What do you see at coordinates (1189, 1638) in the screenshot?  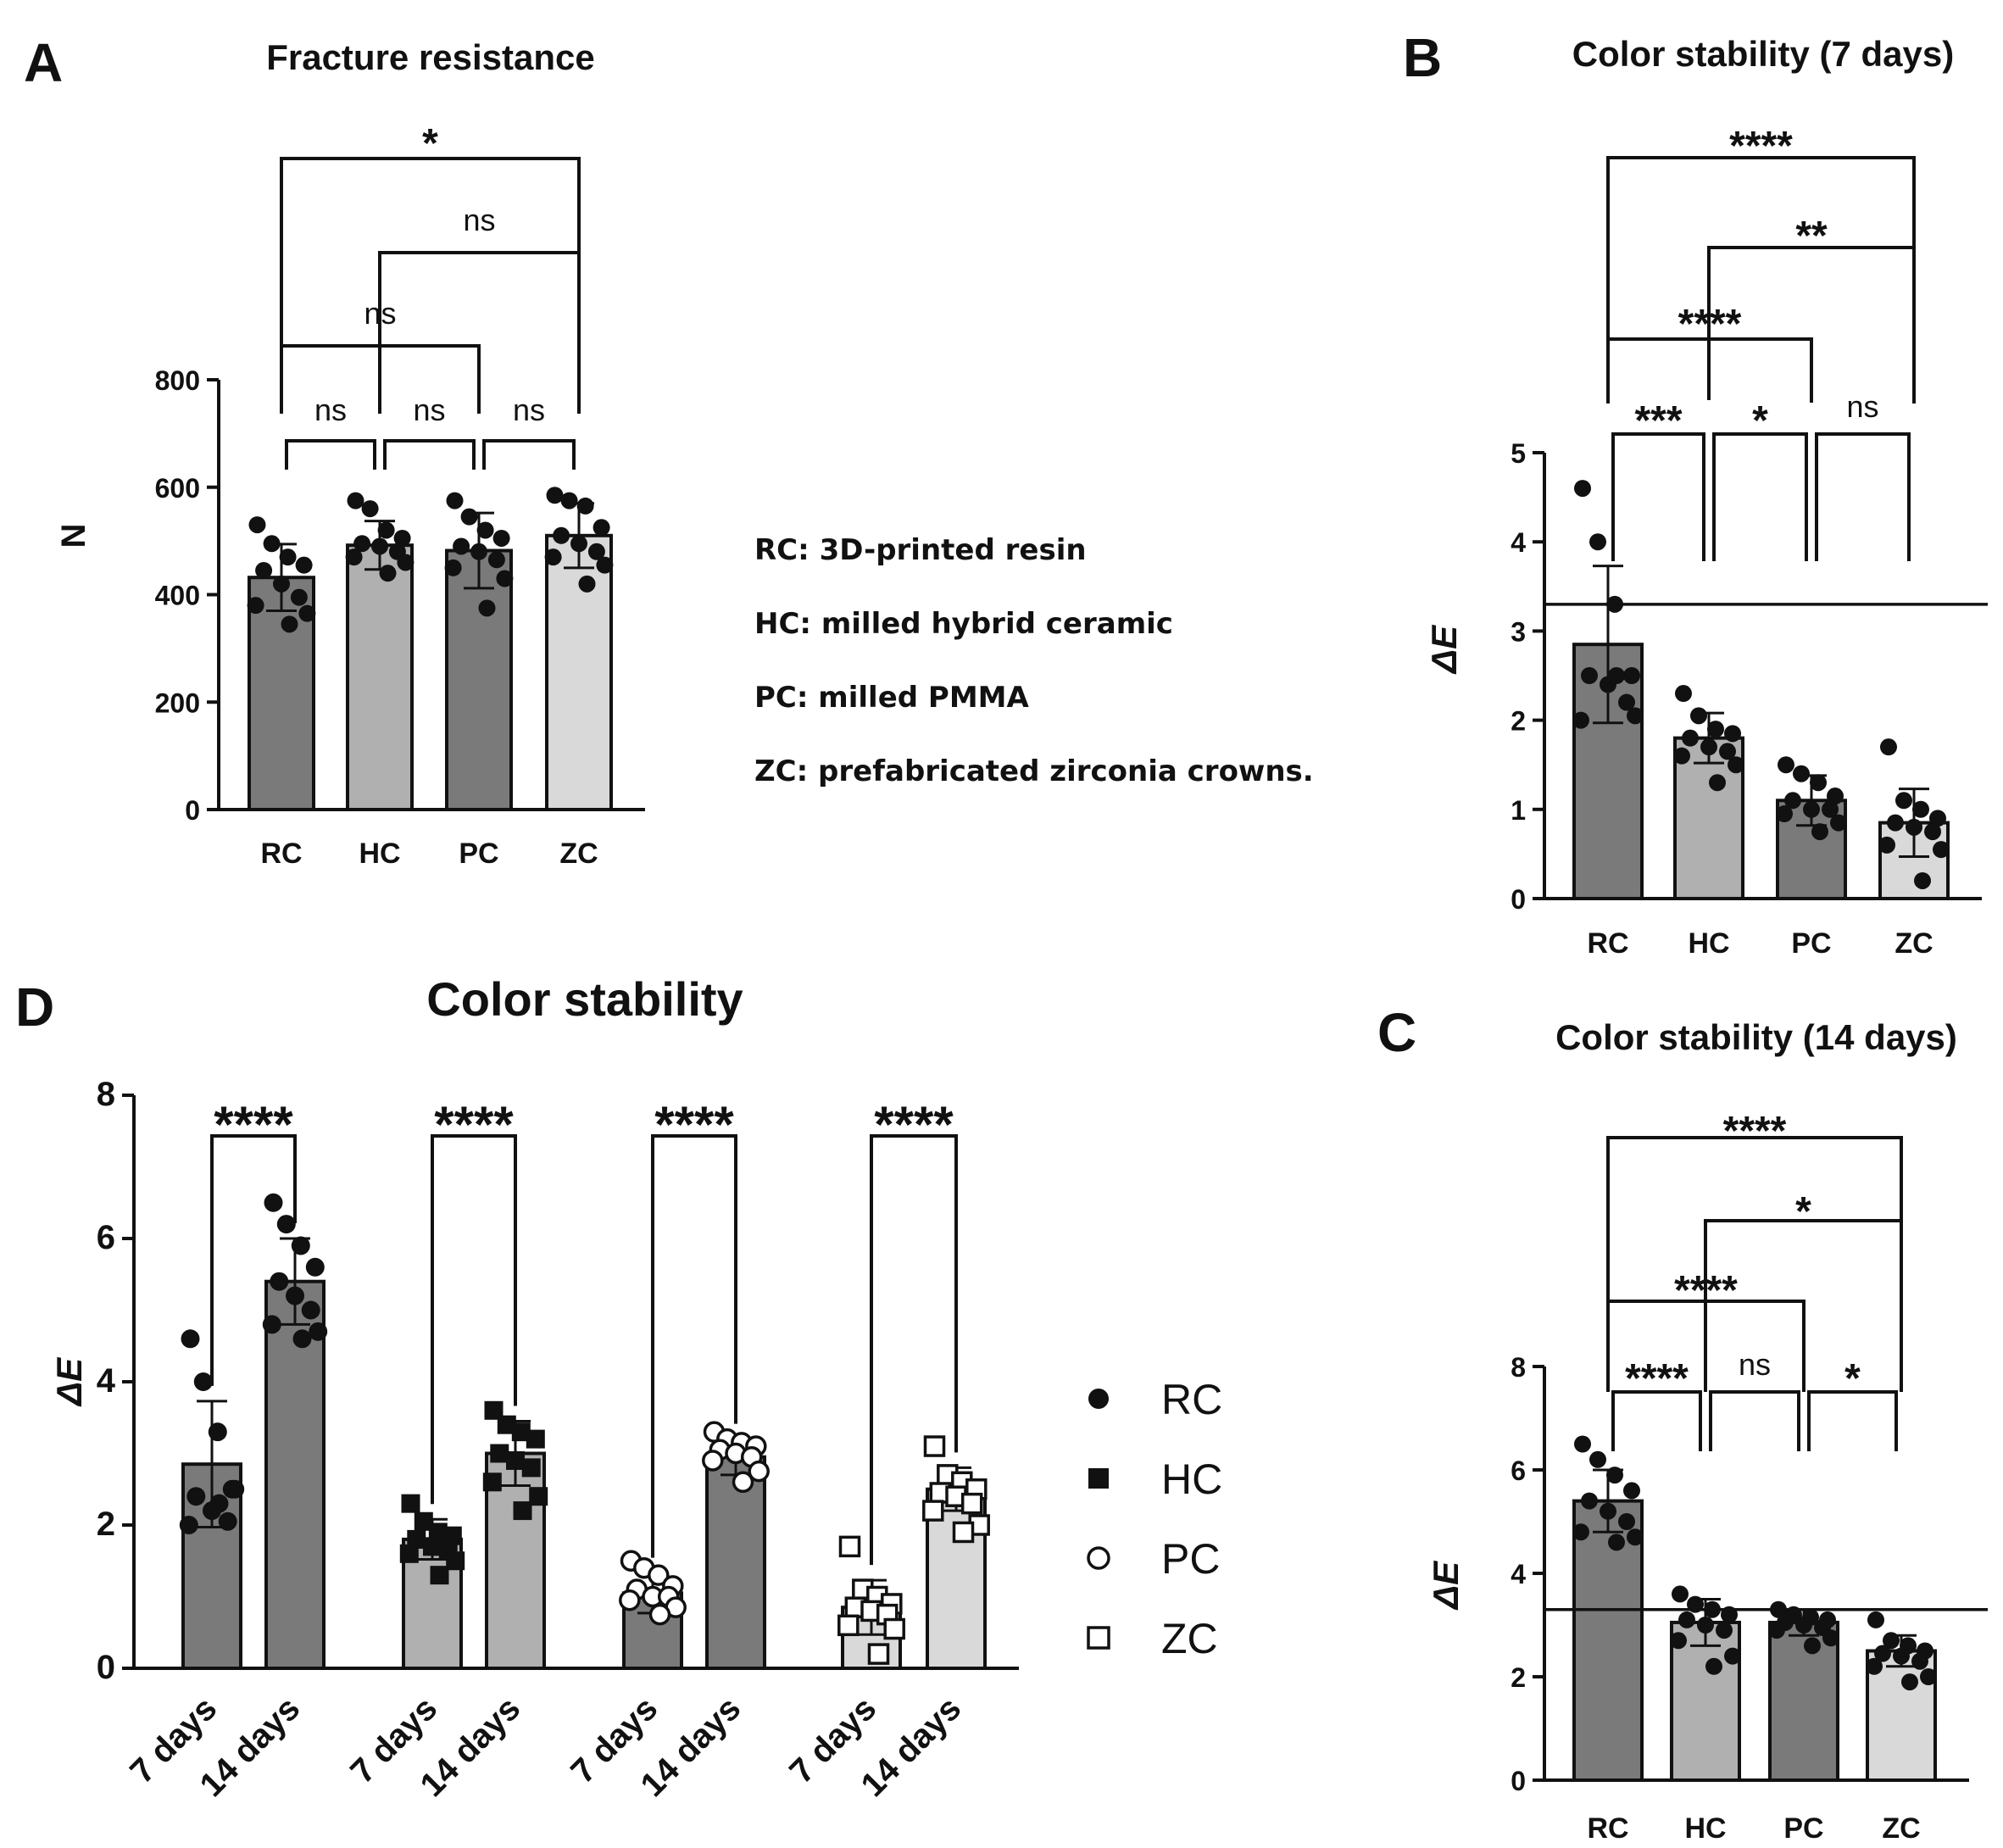 I see `legend-label: ZC` at bounding box center [1189, 1638].